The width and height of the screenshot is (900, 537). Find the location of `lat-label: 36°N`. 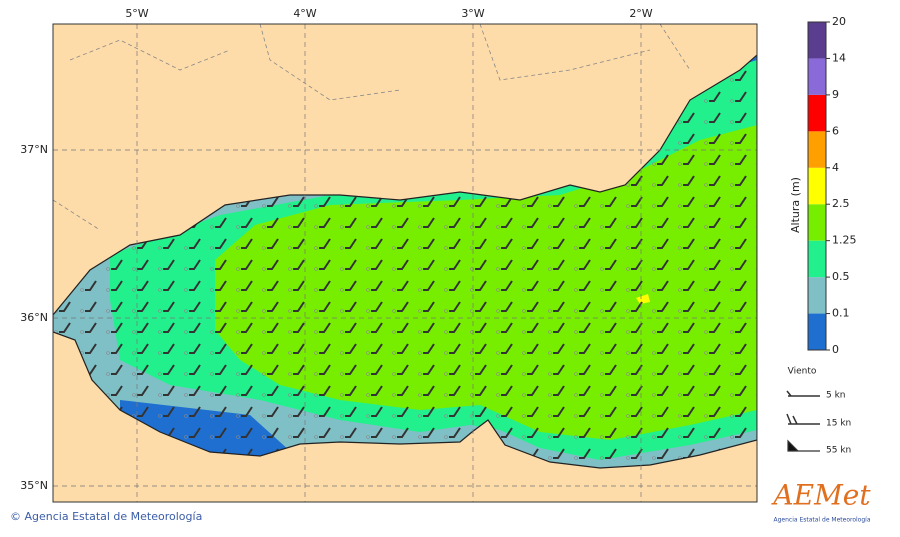

lat-label: 36°N is located at coordinates (34, 317).